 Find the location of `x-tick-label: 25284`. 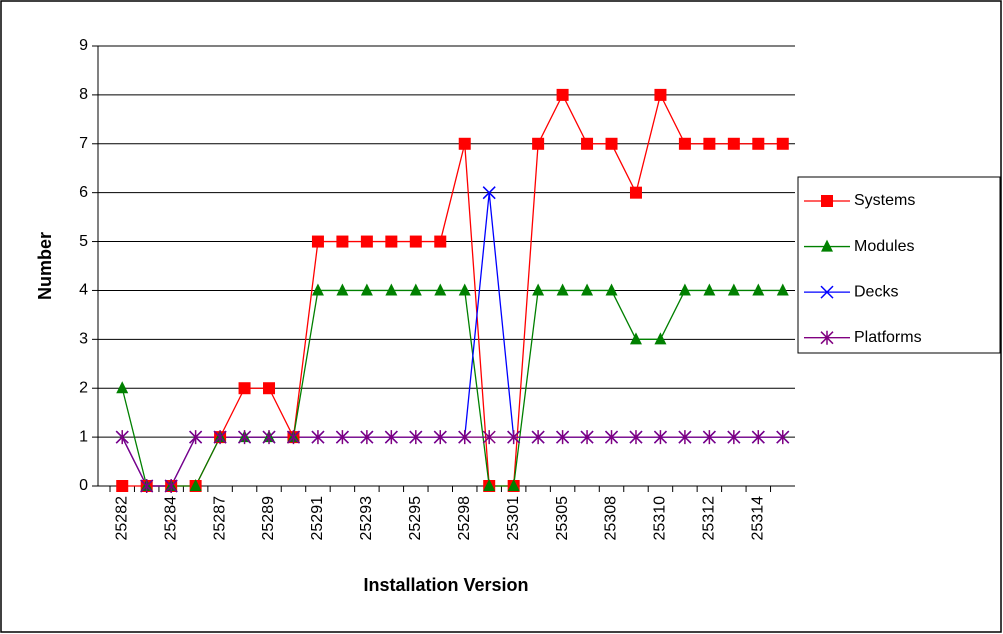

x-tick-label: 25284 is located at coordinates (170, 518).